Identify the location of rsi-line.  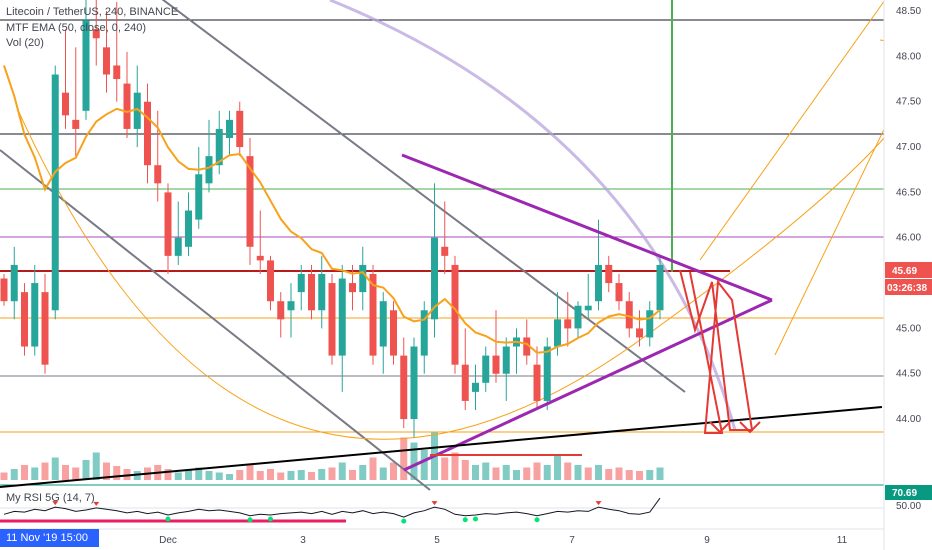
(332, 507).